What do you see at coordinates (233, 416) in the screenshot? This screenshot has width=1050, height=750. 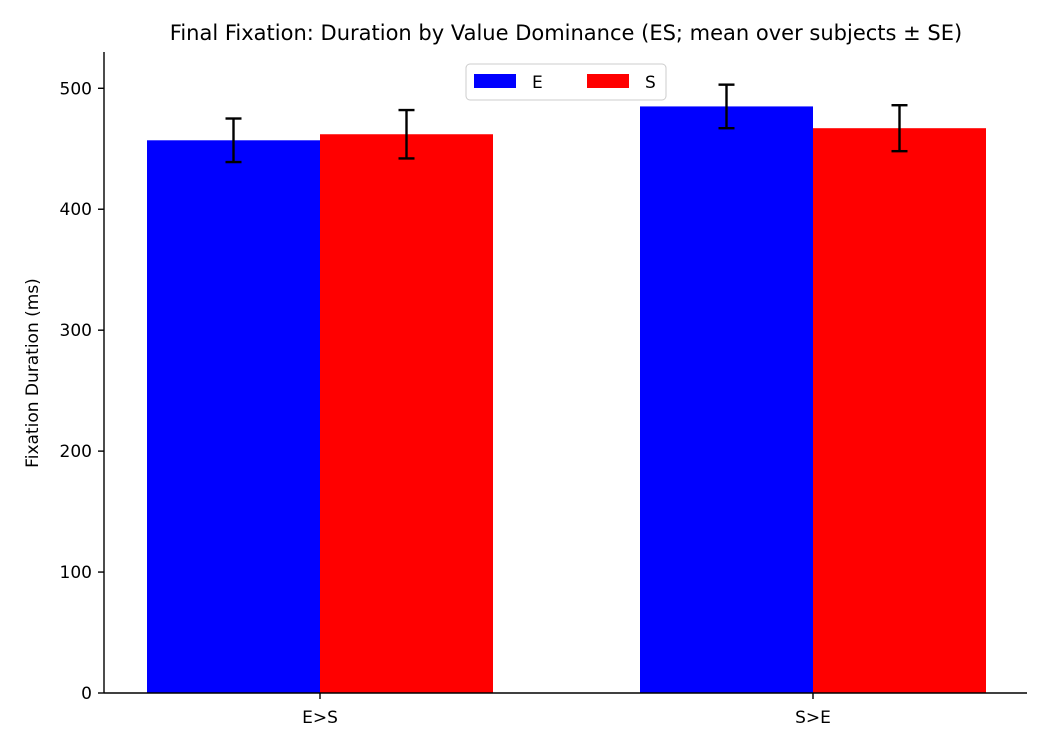 I see `bar-E-E>S` at bounding box center [233, 416].